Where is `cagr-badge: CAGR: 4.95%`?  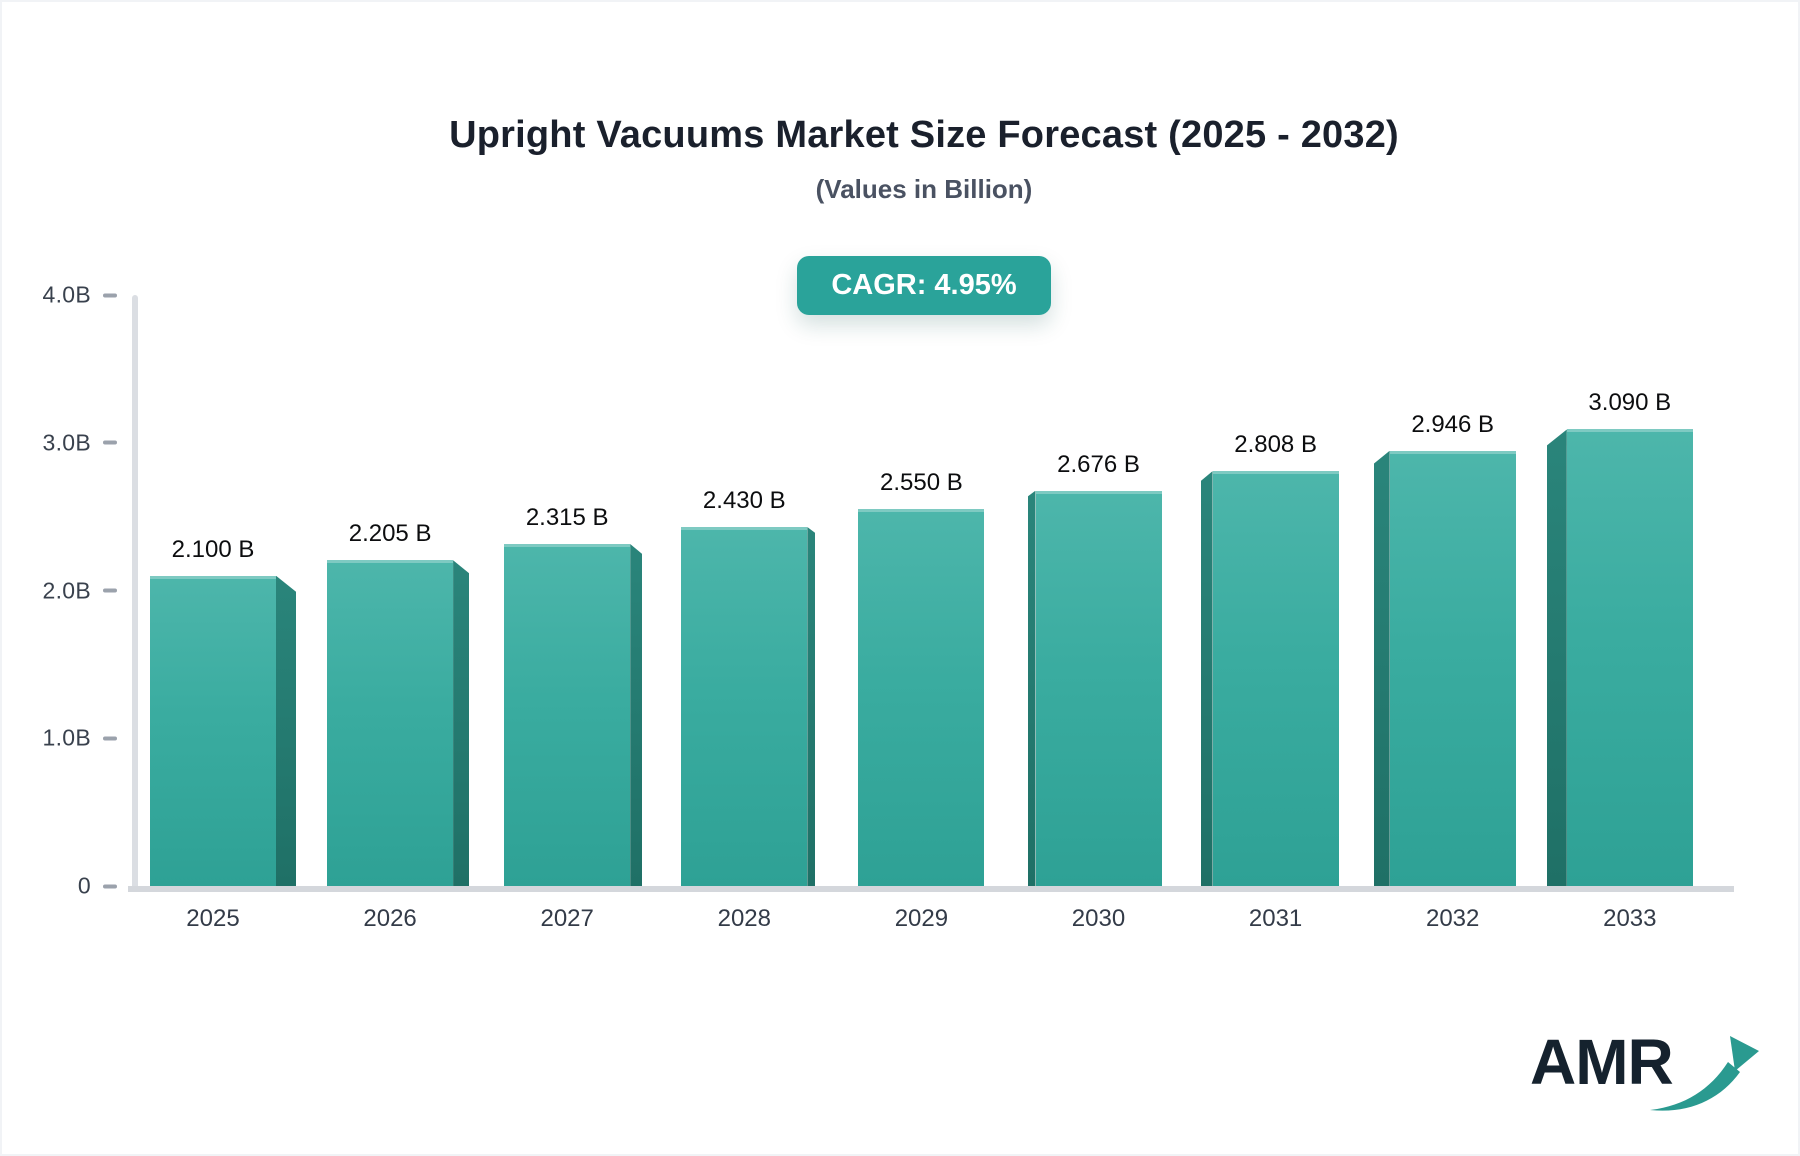
cagr-badge: CAGR: 4.95% is located at coordinates (924, 285).